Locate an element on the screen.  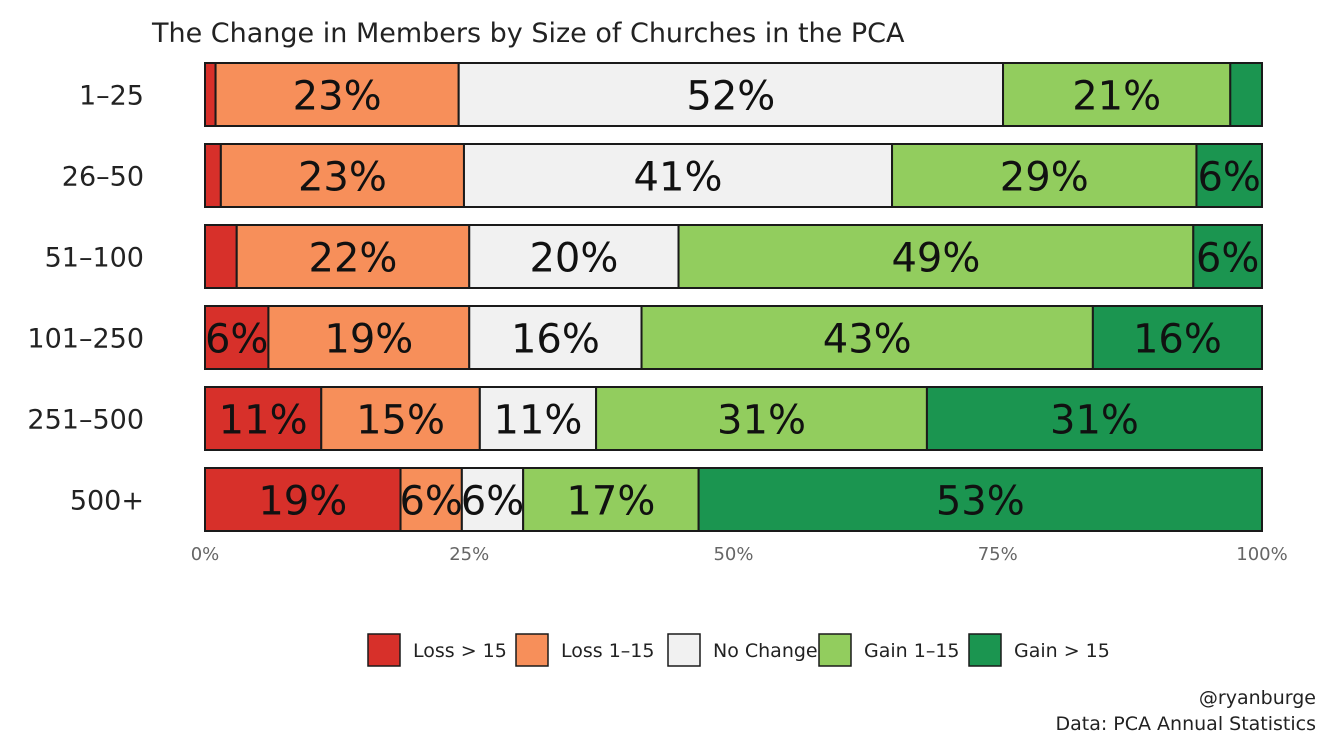
x-tick-label: 0% is located at coordinates (205, 554).